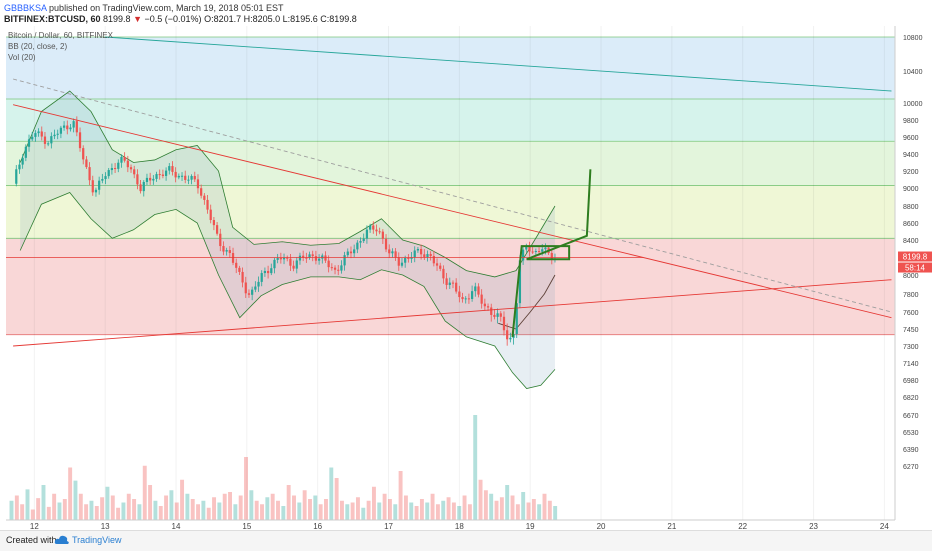 The width and height of the screenshot is (932, 551). Describe the element at coordinates (450, 524) in the screenshot. I see `time-axis: 12 13 14 15 16 17 18 19 20 21 22 23 24` at that location.